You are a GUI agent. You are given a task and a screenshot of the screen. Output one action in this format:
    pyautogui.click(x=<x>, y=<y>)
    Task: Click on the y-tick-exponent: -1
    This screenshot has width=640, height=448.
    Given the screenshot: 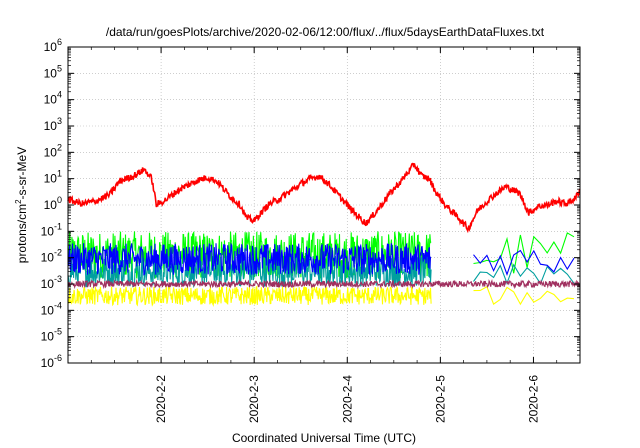 What is the action you would take?
    pyautogui.click(x=58, y=226)
    